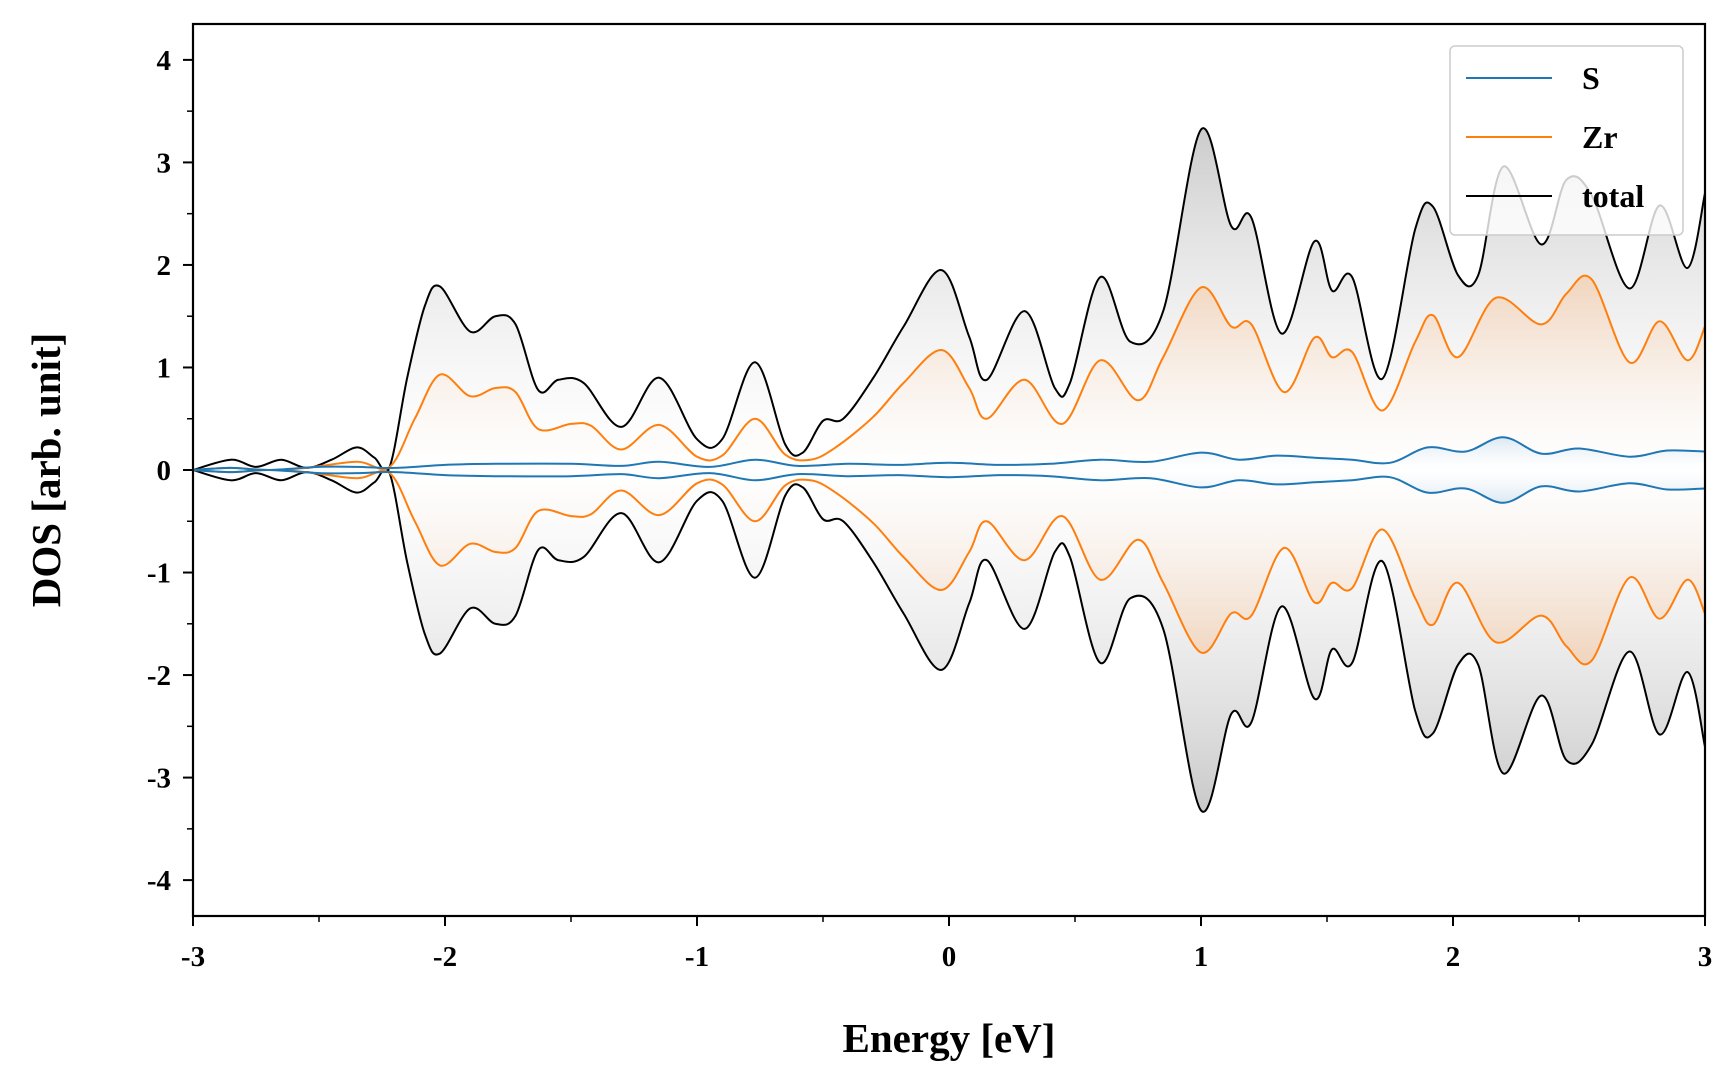 Image resolution: width=1728 pixels, height=1080 pixels. I want to click on y-tick-label: -4, so click(159, 881).